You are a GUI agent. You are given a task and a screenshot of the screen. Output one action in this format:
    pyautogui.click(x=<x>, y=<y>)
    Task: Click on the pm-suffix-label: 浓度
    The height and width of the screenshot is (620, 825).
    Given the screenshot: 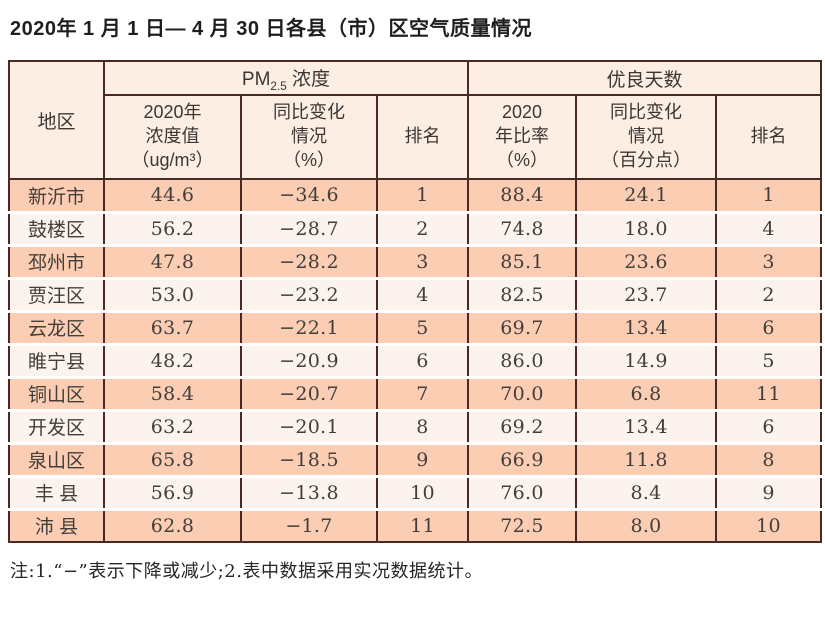 What is the action you would take?
    pyautogui.click(x=308, y=79)
    